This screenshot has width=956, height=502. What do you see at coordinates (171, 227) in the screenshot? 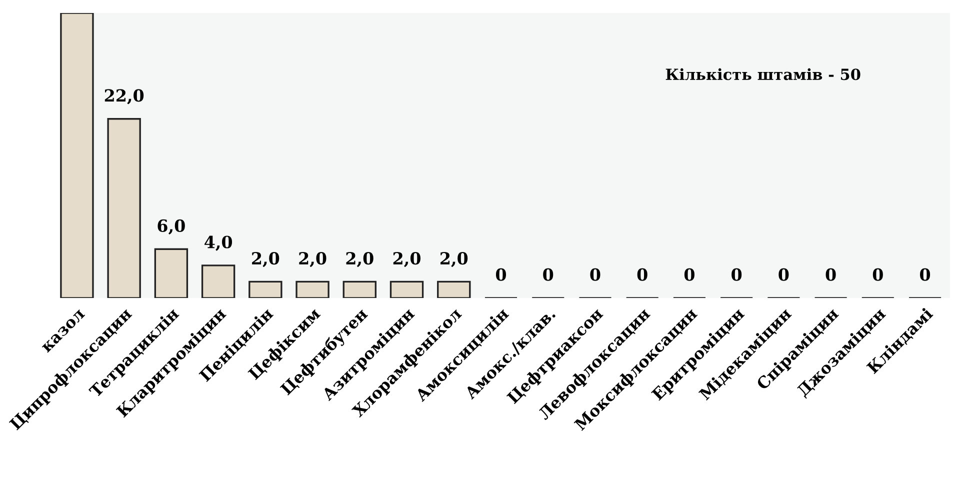
I see `data-label: 6,0` at bounding box center [171, 227].